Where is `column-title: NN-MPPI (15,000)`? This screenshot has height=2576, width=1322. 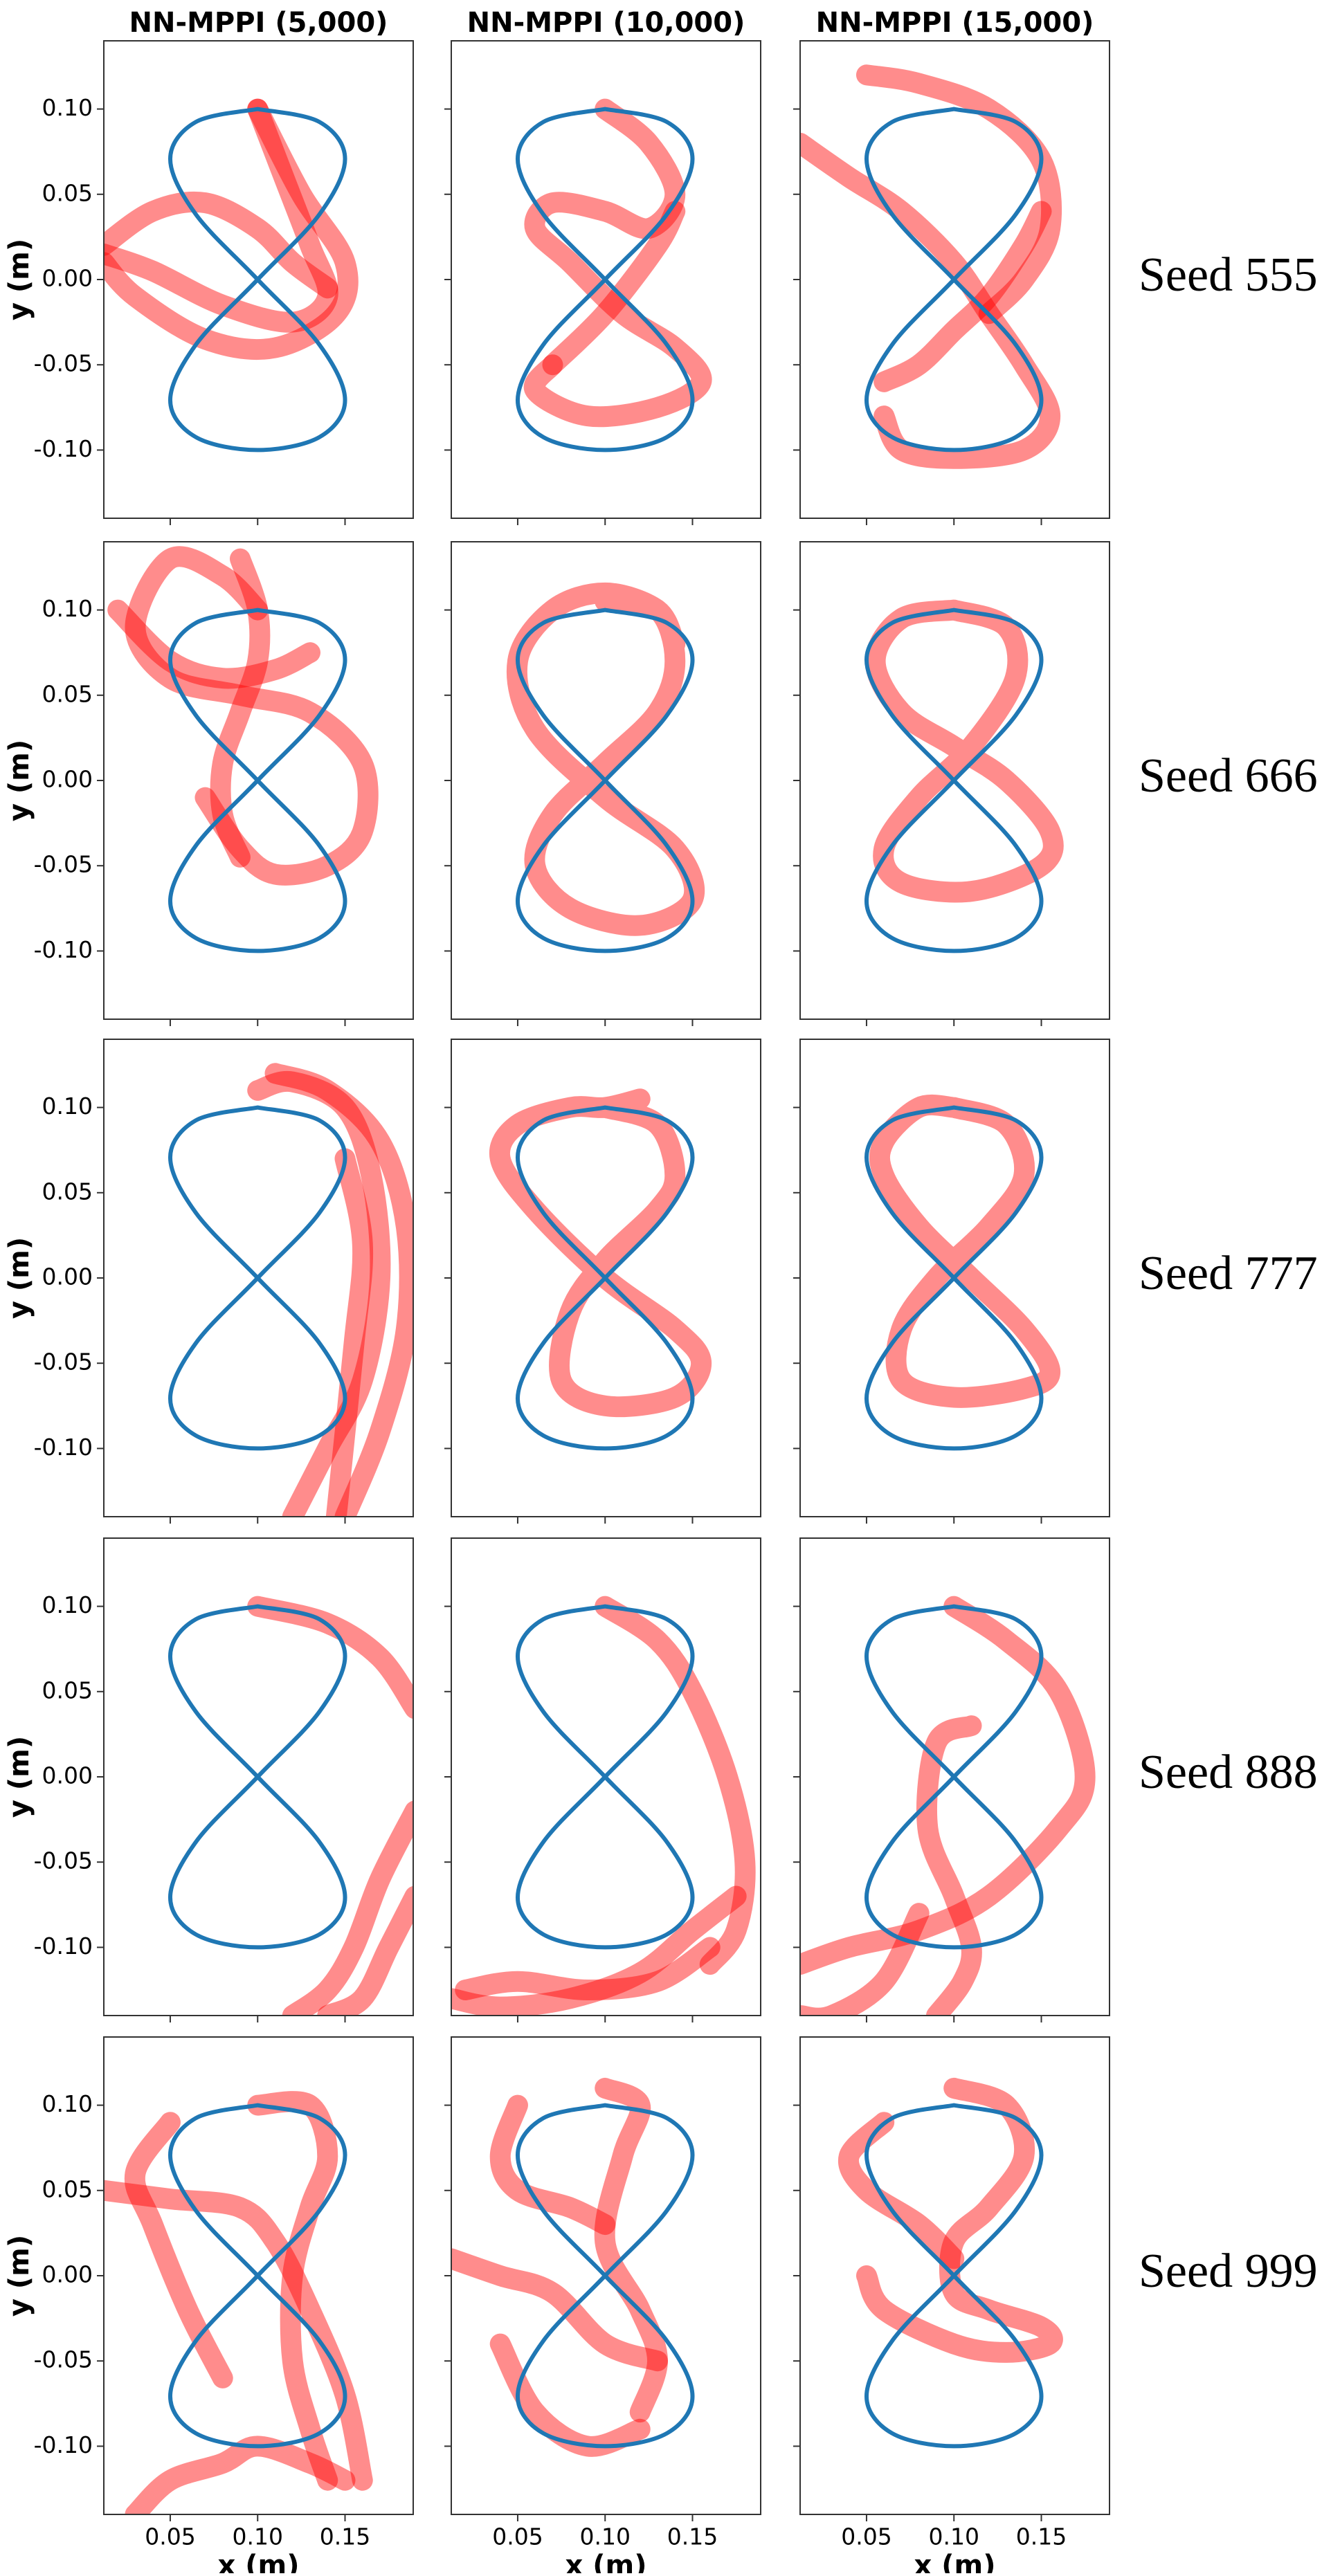
column-title: NN-MPPI (15,000) is located at coordinates (955, 23).